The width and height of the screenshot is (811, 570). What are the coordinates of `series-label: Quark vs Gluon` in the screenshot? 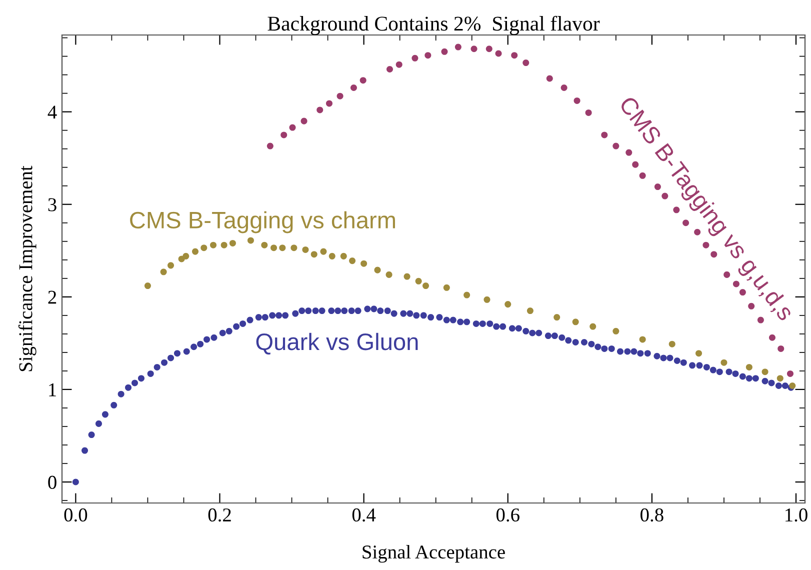 It's located at (337, 343).